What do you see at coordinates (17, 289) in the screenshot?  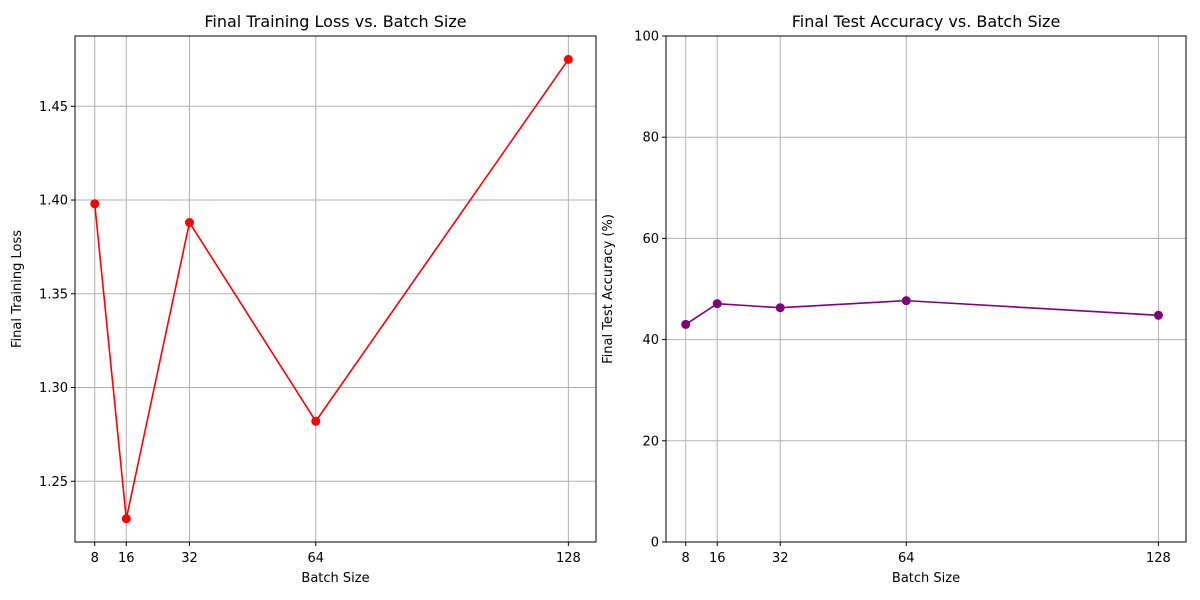 I see `y-axis-label: Final Training Loss` at bounding box center [17, 289].